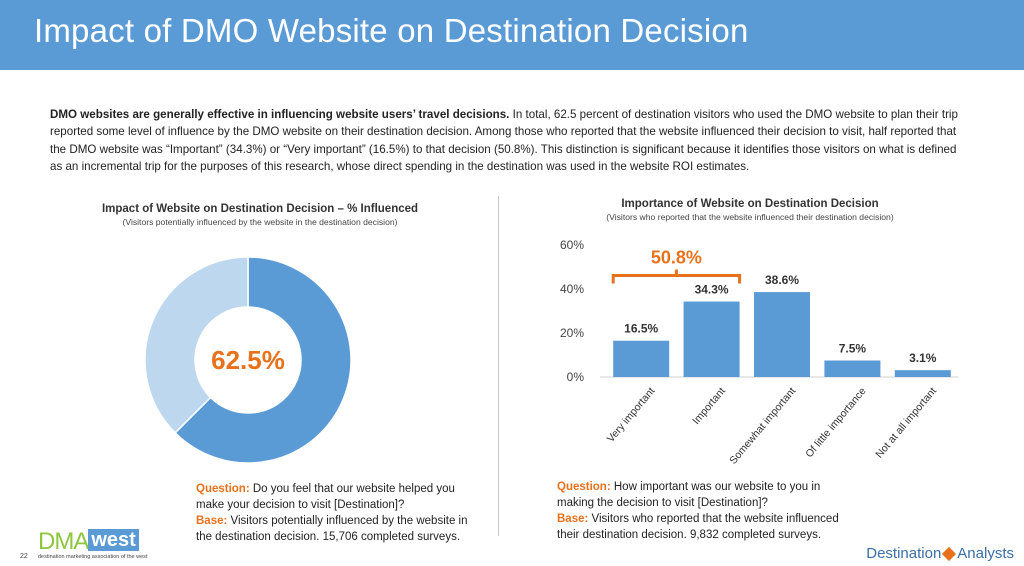  Describe the element at coordinates (709, 406) in the screenshot. I see `x-tick-label: Important` at that location.